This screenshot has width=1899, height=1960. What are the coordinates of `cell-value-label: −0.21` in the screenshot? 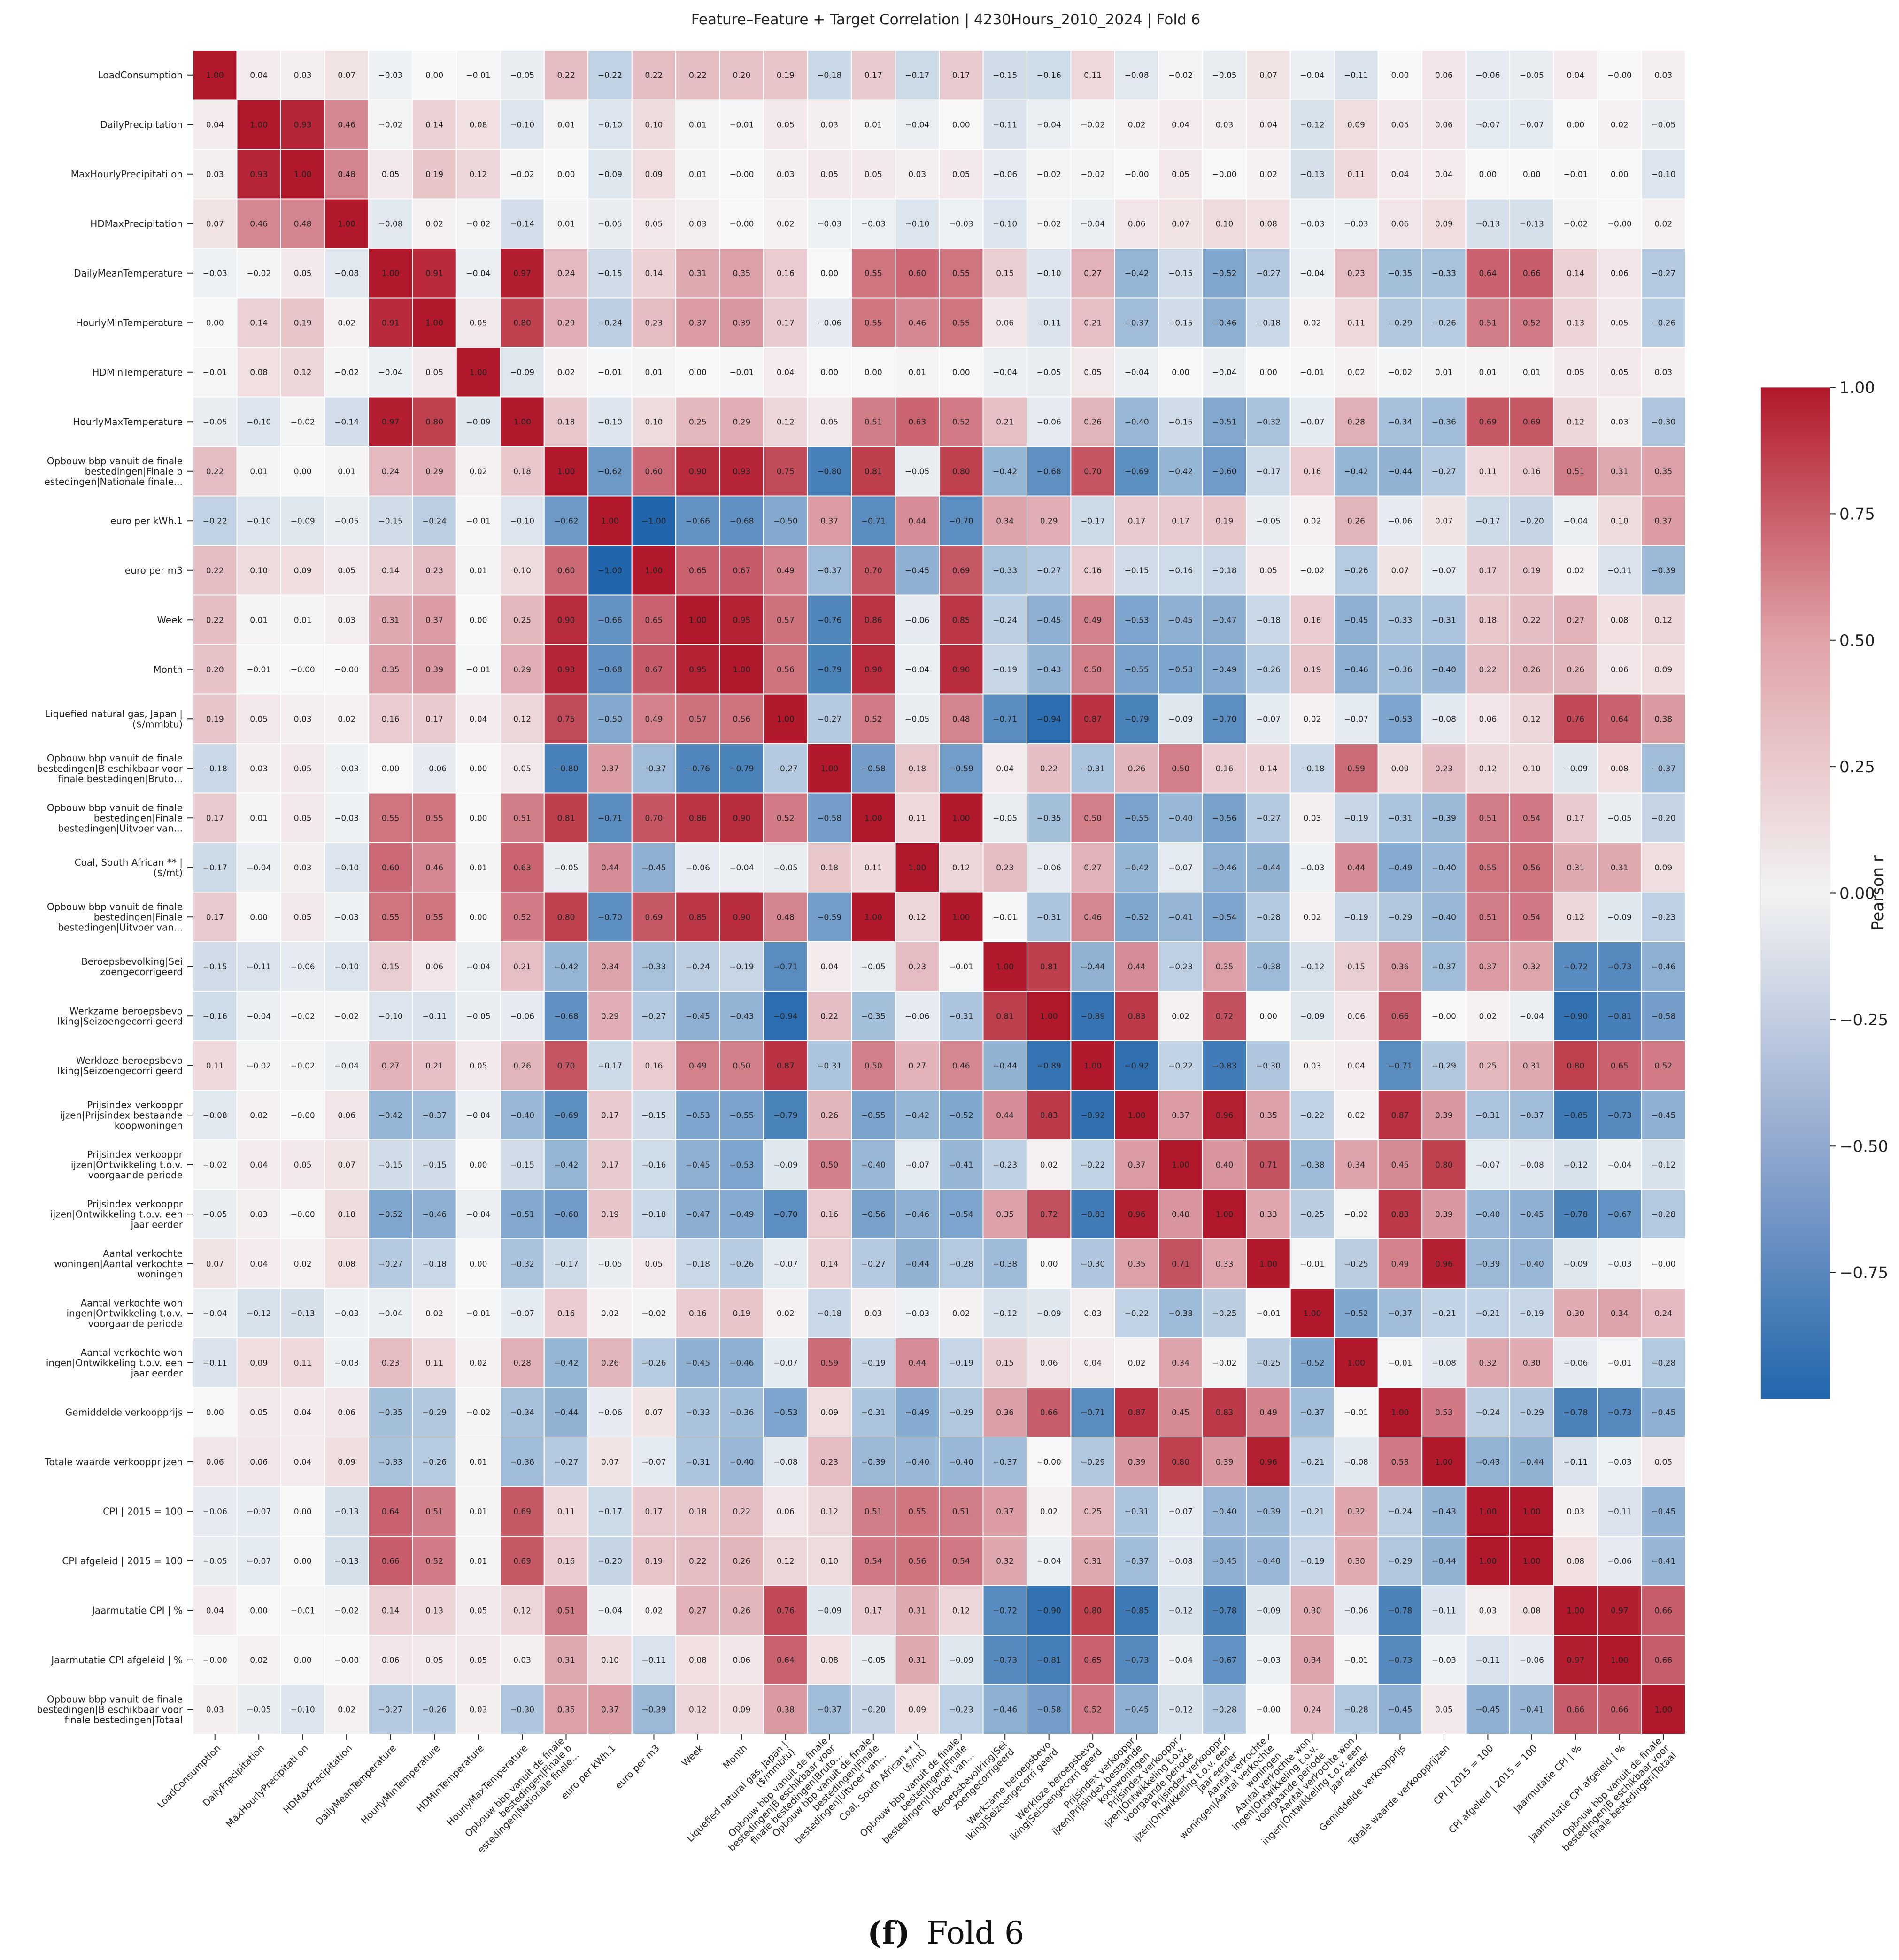 It's located at (1444, 1314).